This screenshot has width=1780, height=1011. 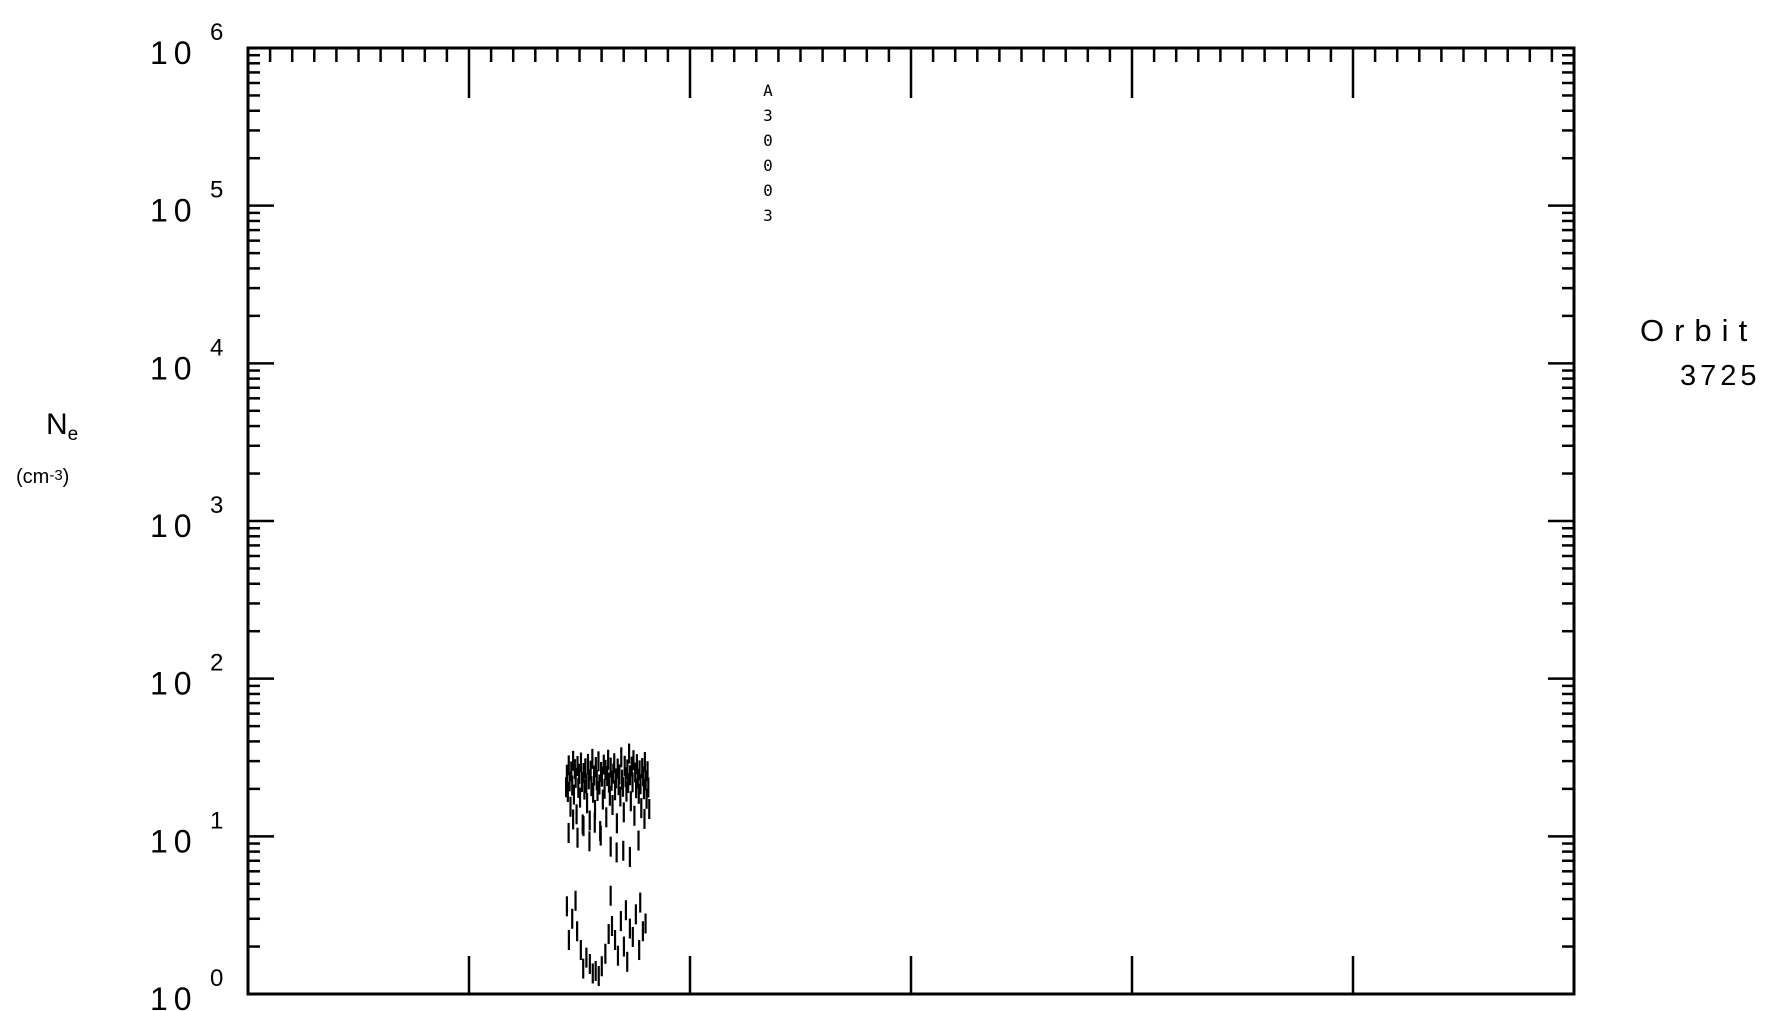 What do you see at coordinates (1699, 330) in the screenshot?
I see `orbit-label: Orbit` at bounding box center [1699, 330].